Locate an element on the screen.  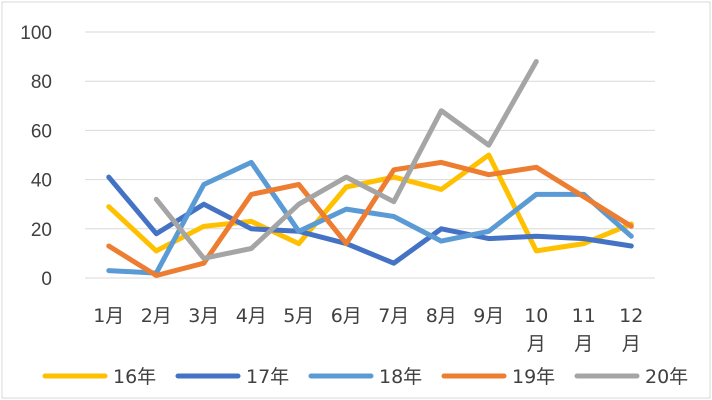
x-axis-categories: 1月 2月 3月 4月 5月 6月 7月 8月 9月 10 月 11 月 12 月 is located at coordinates (368, 330).